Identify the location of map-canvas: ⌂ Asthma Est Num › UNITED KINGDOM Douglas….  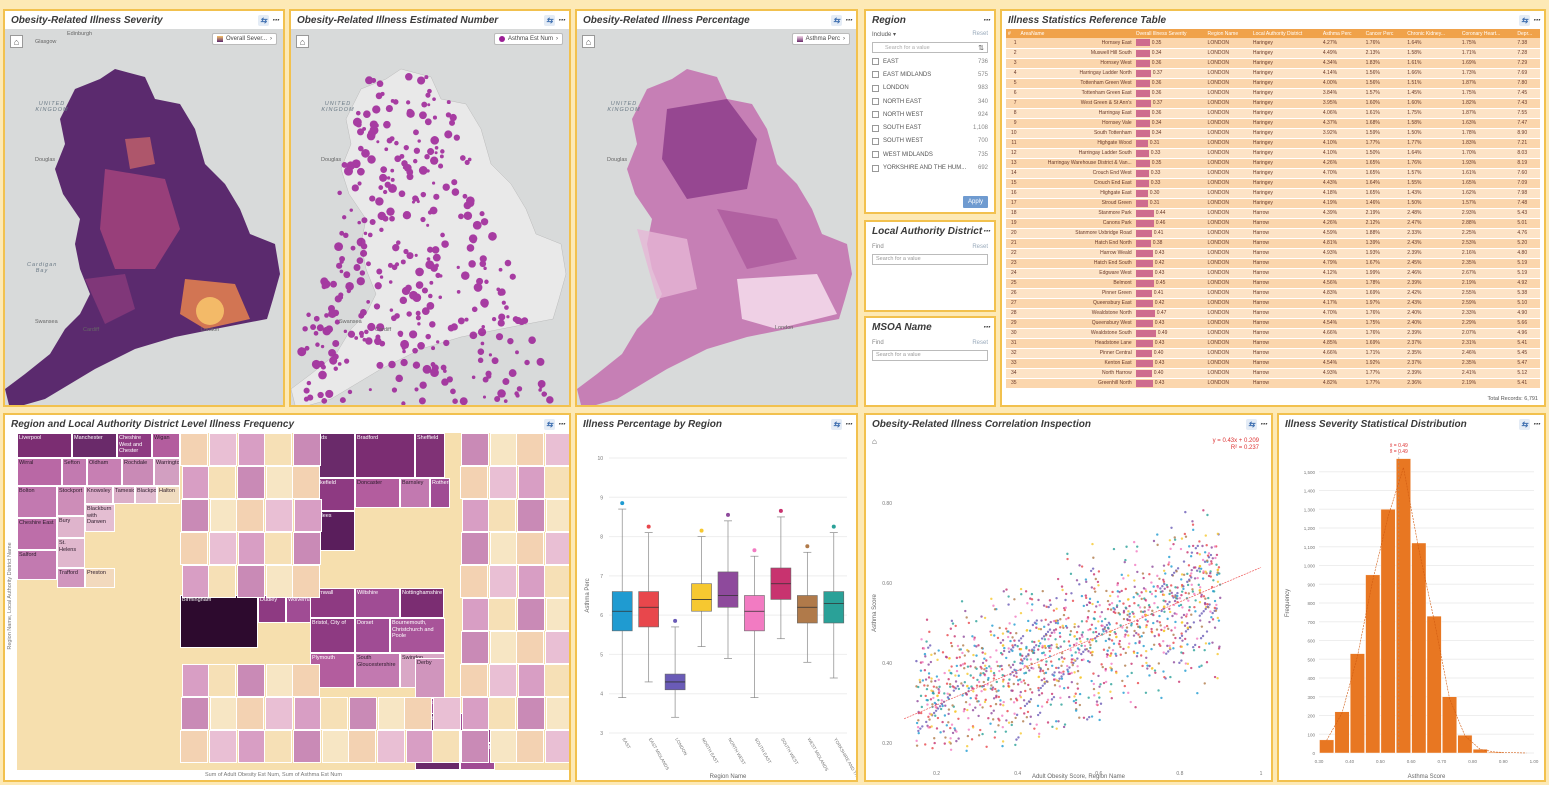
(430, 217).